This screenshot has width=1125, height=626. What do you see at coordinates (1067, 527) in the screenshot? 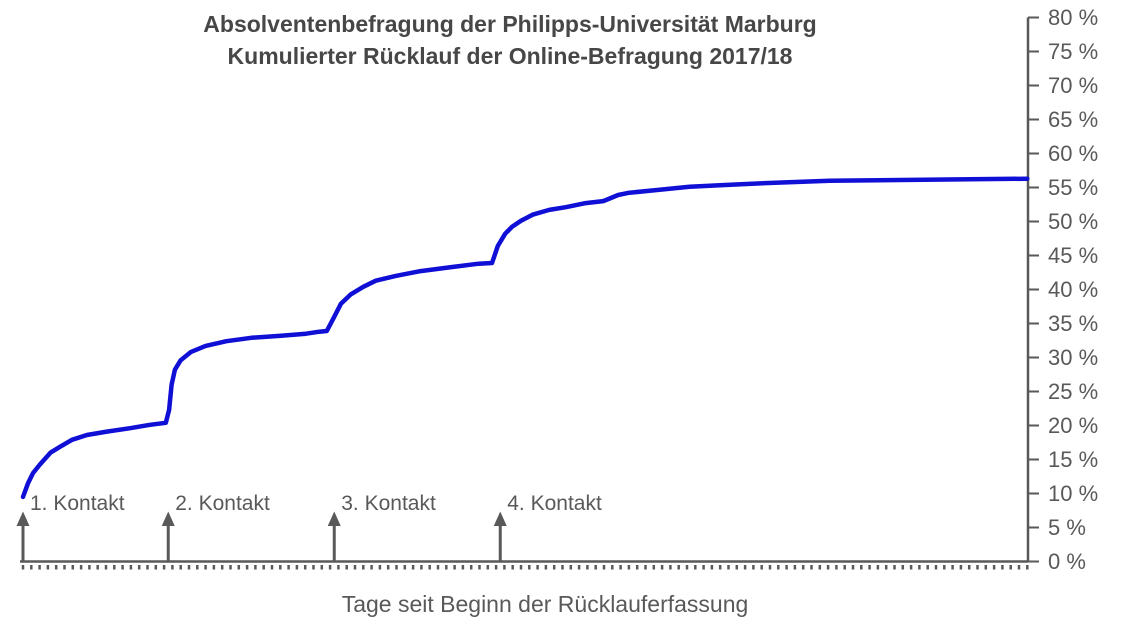
I see `y-axis-tick-label: 5 %` at bounding box center [1067, 527].